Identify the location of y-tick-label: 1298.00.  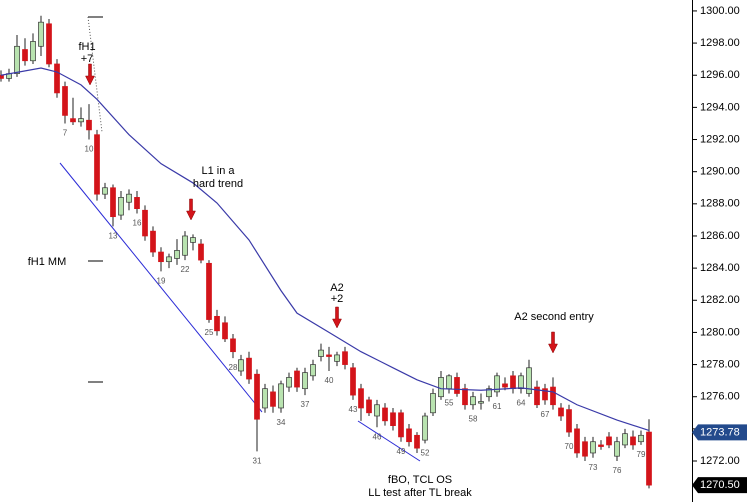
(720, 43).